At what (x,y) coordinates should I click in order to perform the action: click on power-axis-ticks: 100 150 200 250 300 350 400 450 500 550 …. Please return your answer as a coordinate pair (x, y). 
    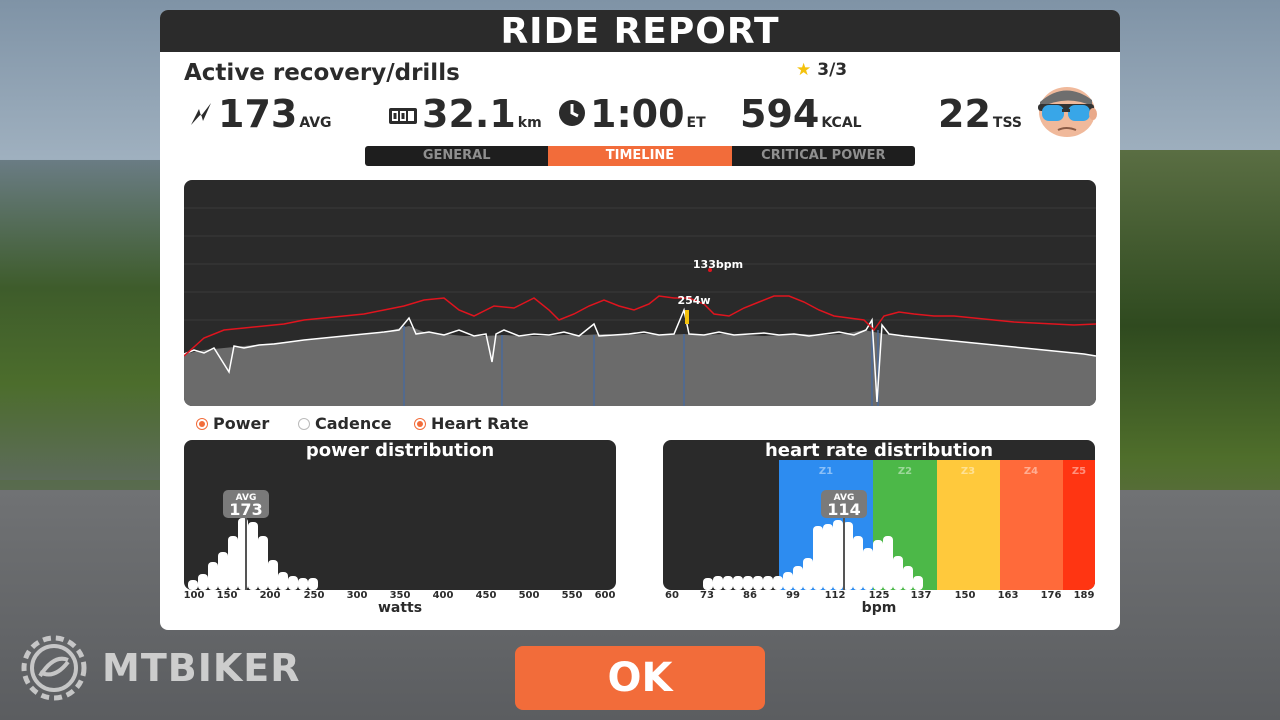
    Looking at the image, I should click on (400, 597).